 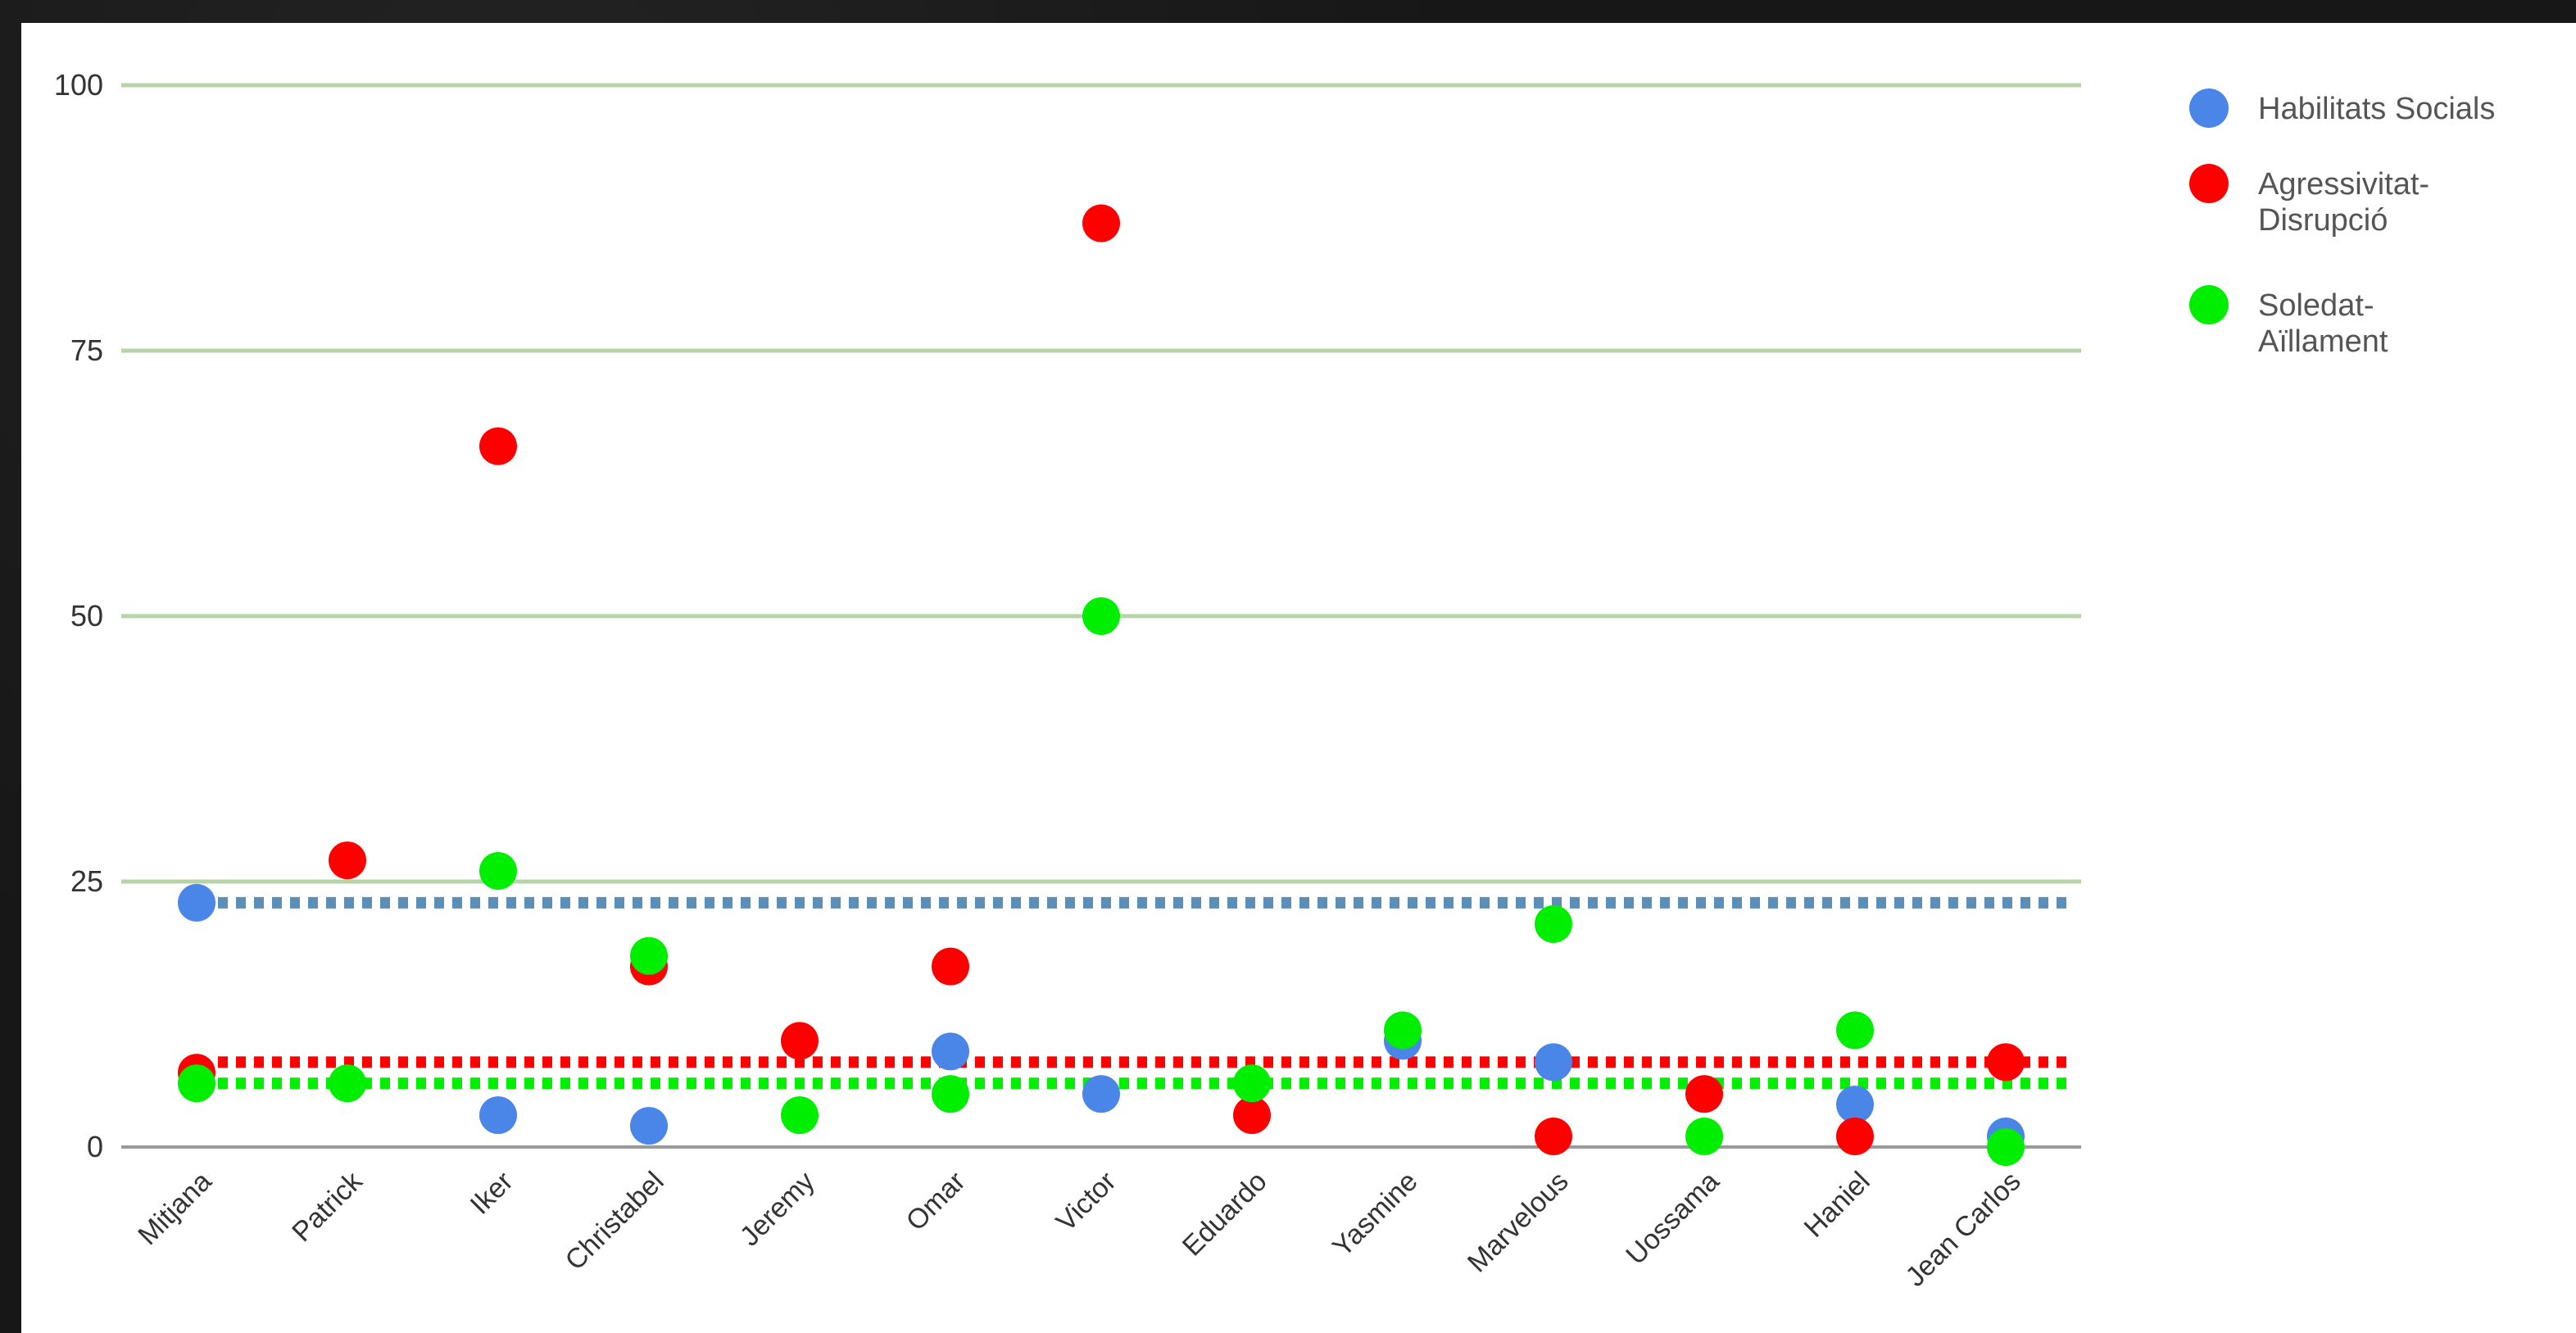 I want to click on point-habilitats-socials-omar, so click(x=950, y=1052).